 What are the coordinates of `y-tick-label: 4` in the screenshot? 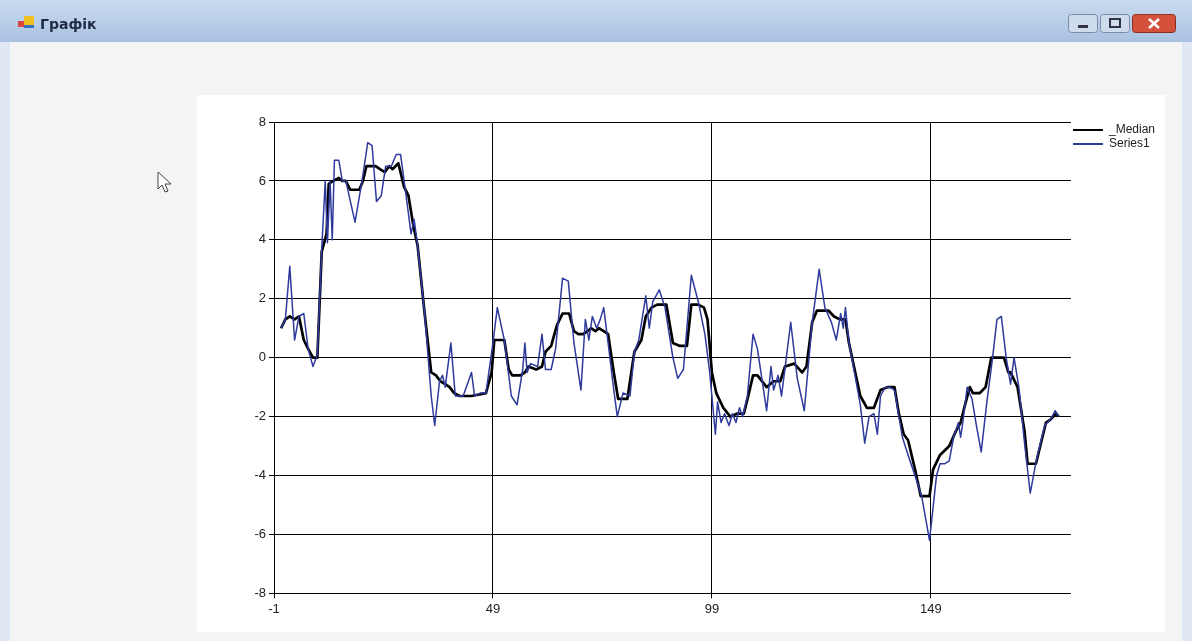 It's located at (262, 239).